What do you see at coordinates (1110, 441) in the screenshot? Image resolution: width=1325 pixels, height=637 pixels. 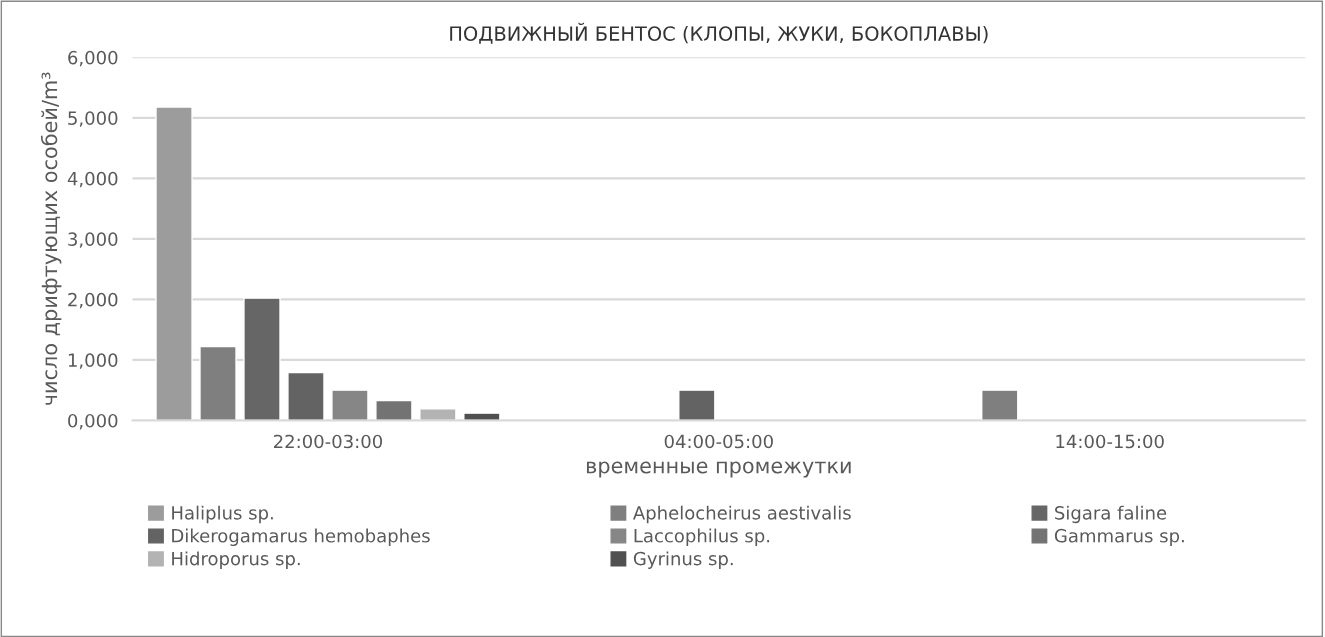 I see `x-tick-label: 14:00-15:00` at bounding box center [1110, 441].